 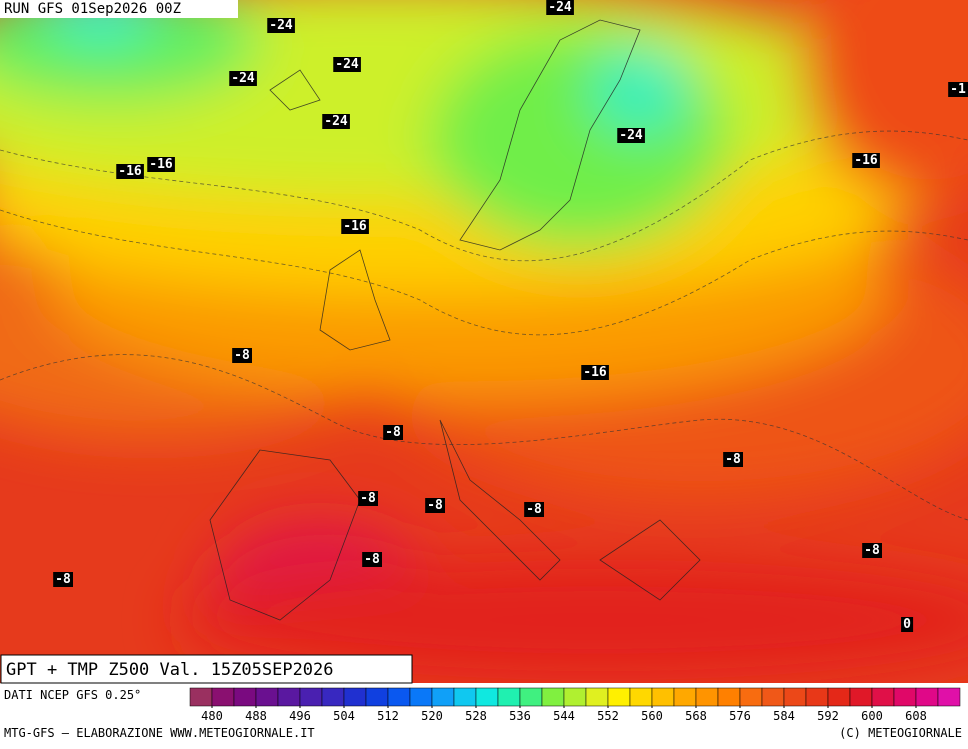 I want to click on colorbar-label: 560, so click(x=652, y=716).